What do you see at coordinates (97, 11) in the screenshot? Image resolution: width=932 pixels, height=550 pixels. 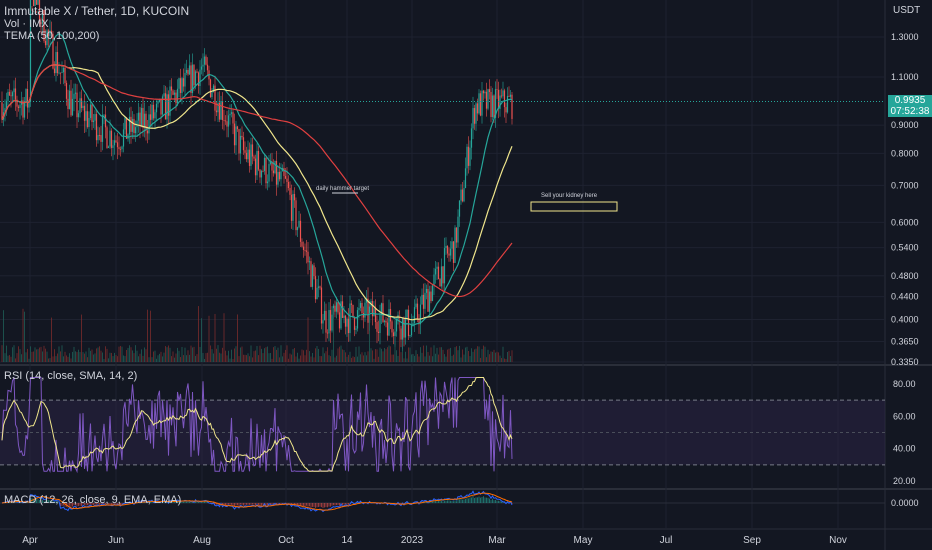 I see `symbol-title: Immutable X / Tether, 1D, KUCOIN` at bounding box center [97, 11].